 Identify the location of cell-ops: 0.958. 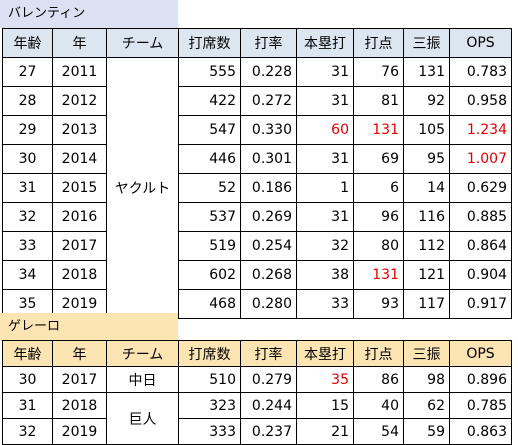
(480, 101).